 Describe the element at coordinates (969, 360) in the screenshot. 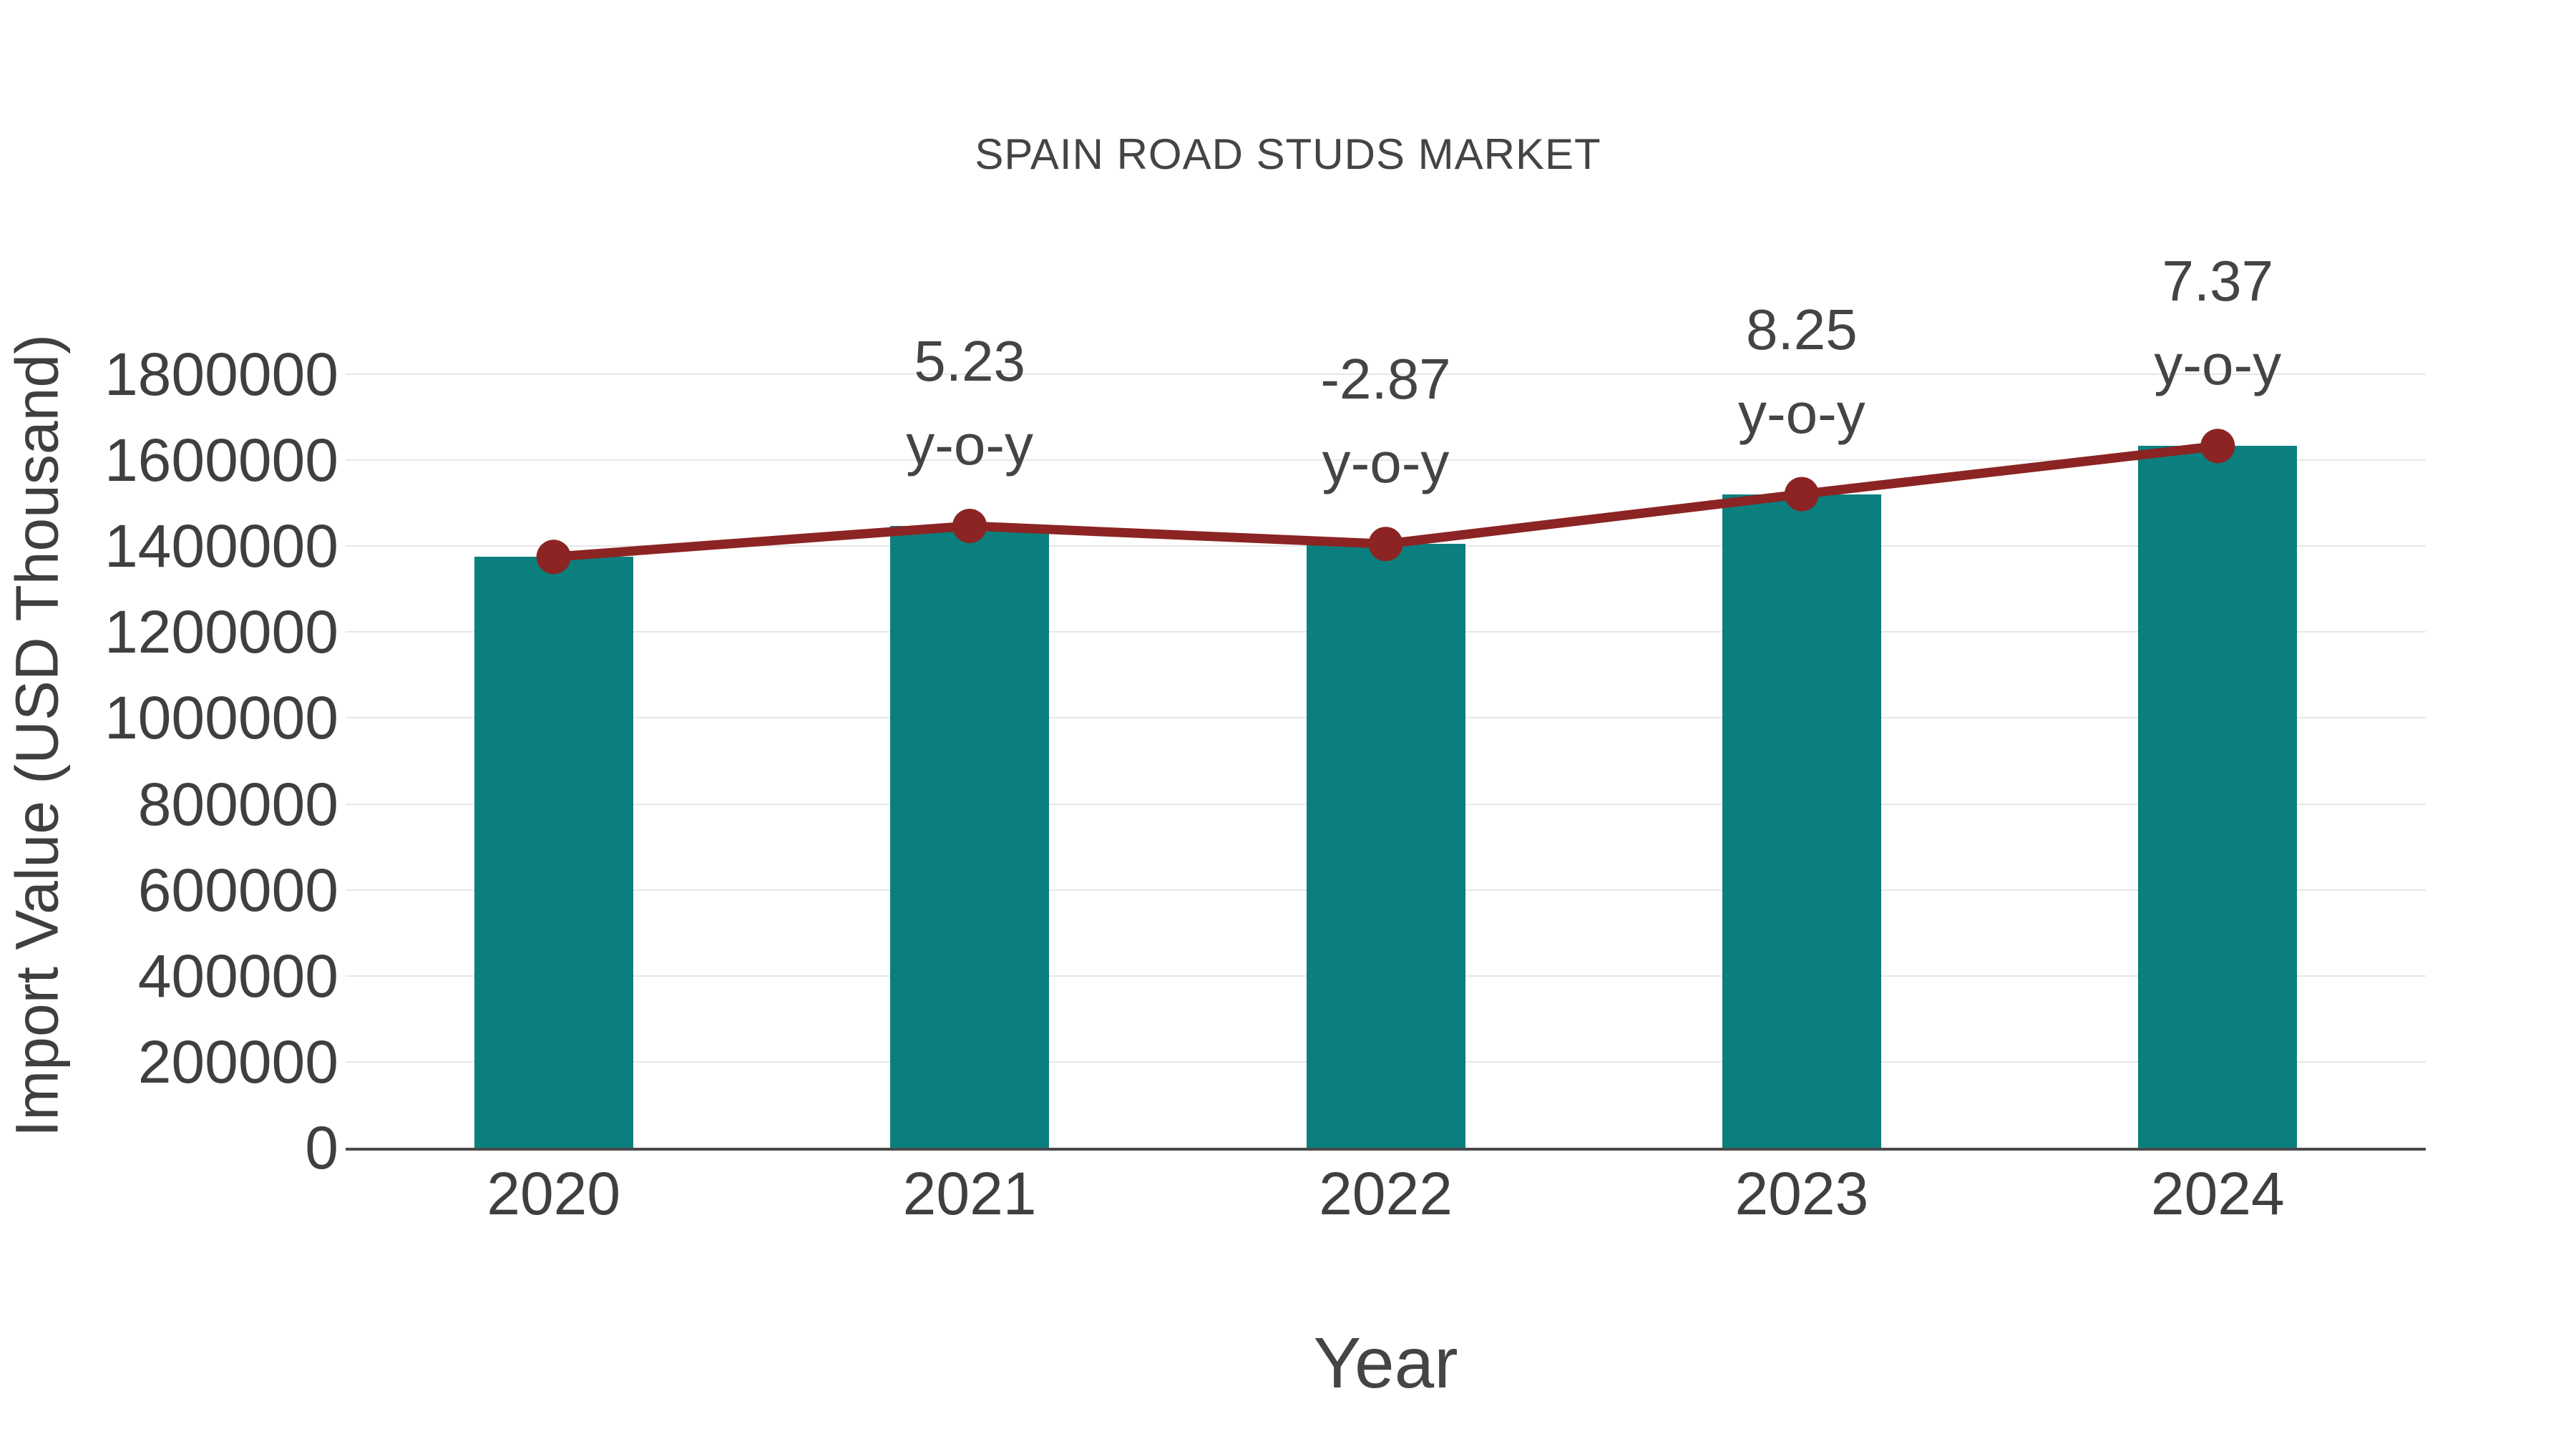

I see `yoy-value-label-2021: 5.23` at that location.